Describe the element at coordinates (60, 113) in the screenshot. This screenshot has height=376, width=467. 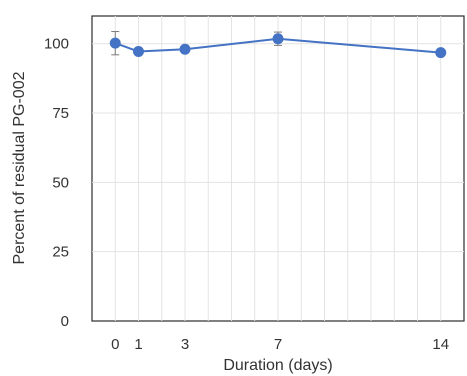
I see `y-tick-label: 75` at that location.